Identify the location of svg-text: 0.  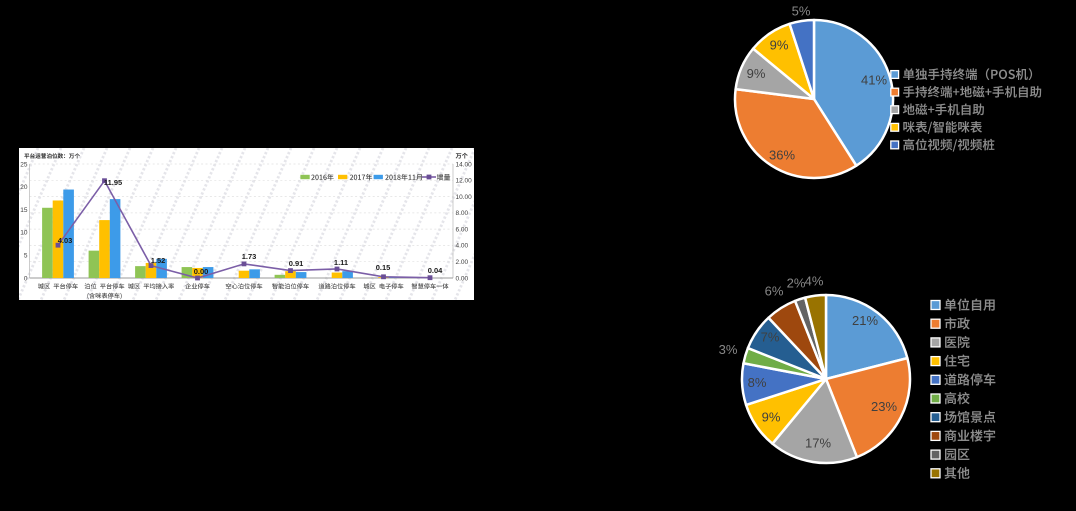
(26, 278).